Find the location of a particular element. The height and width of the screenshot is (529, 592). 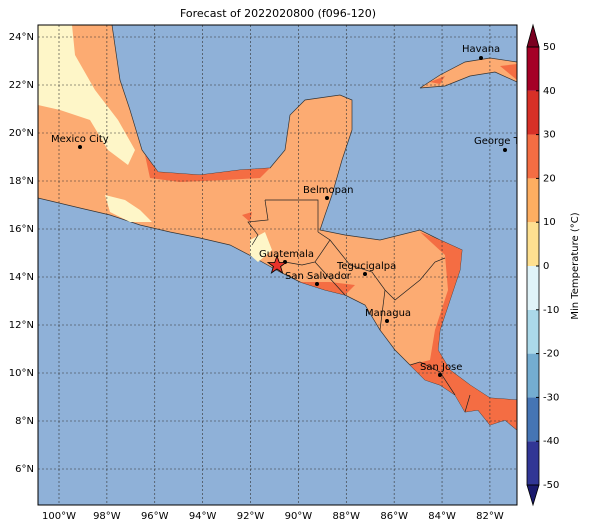

lon-label: 96°W is located at coordinates (155, 516).